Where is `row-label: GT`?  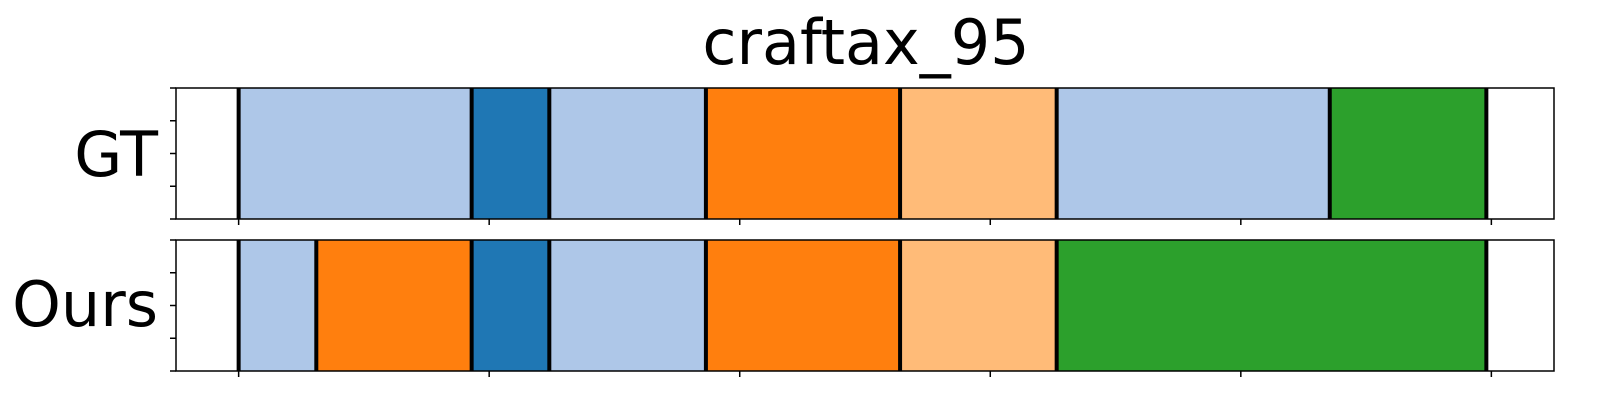 row-label: GT is located at coordinates (116, 154).